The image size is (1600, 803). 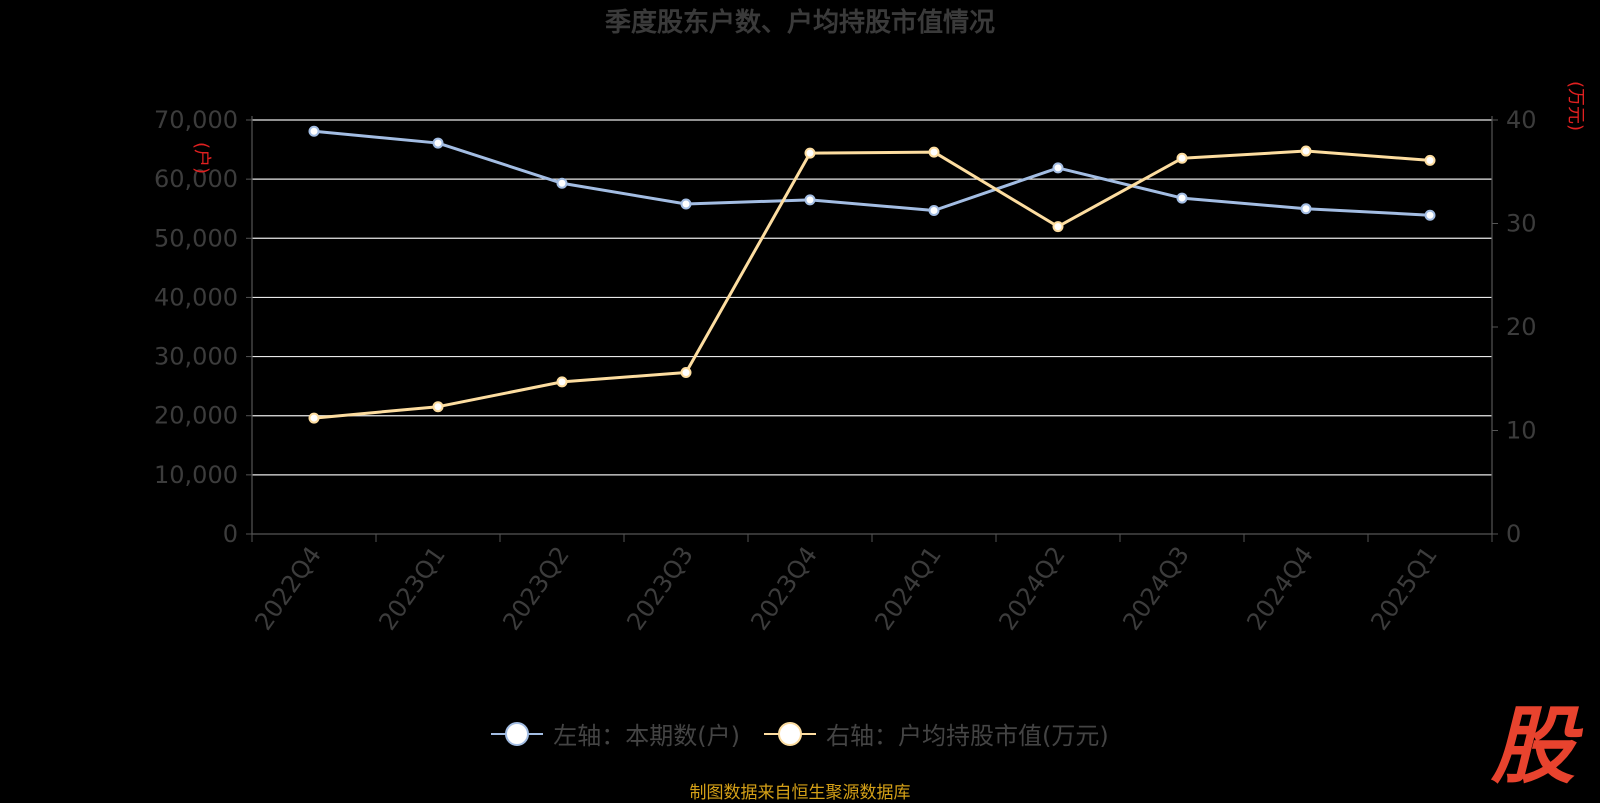 I want to click on left-axis-tick-label: 70,000, so click(x=196, y=120).